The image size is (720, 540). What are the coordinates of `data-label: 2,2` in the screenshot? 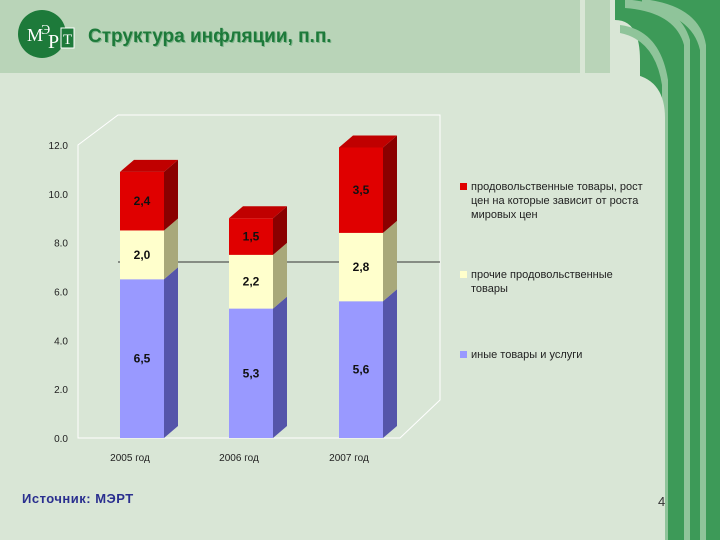 It's located at (251, 282).